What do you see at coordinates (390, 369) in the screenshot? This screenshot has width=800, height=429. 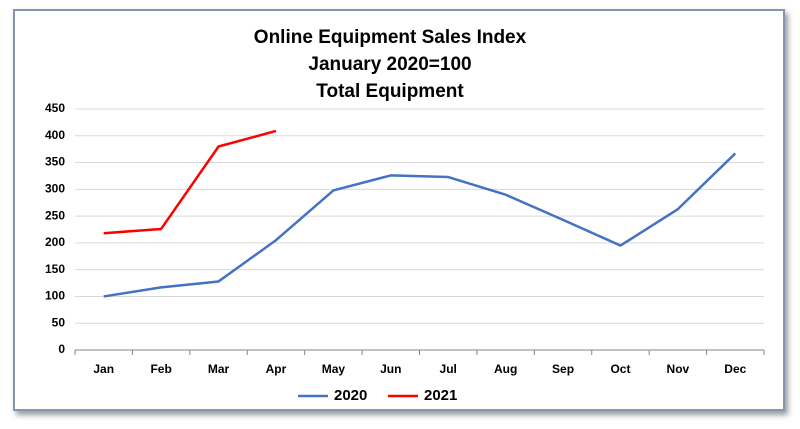 I see `x-tick-label: Jun` at bounding box center [390, 369].